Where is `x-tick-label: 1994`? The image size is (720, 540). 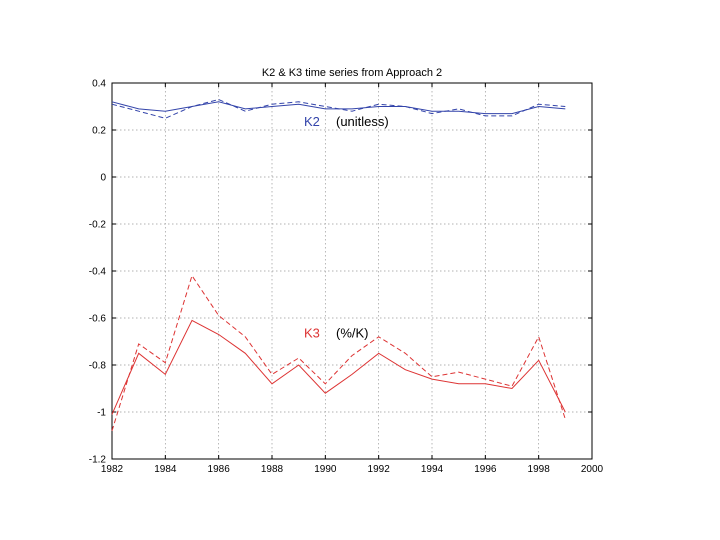
x-tick-label: 1994 is located at coordinates (432, 469).